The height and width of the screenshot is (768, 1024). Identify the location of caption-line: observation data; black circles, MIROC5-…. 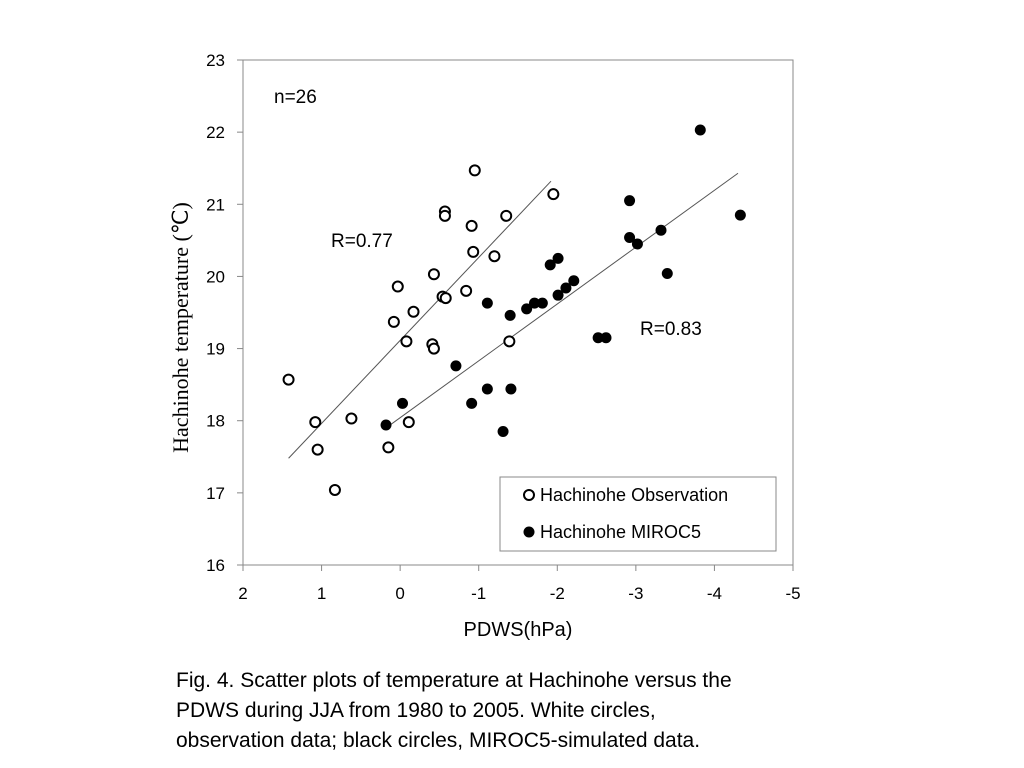
(438, 740).